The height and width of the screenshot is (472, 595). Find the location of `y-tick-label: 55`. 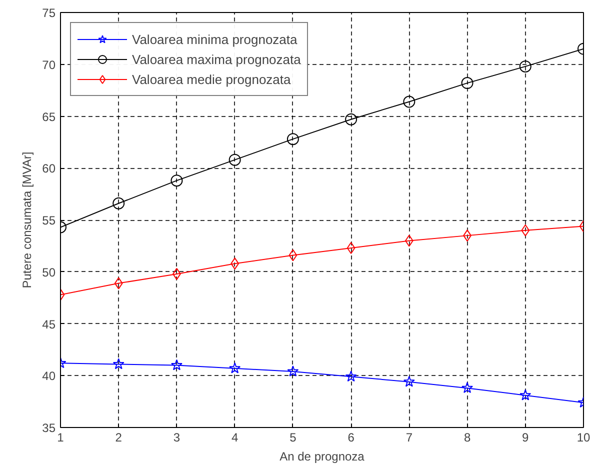

y-tick-label: 55 is located at coordinates (49, 221).